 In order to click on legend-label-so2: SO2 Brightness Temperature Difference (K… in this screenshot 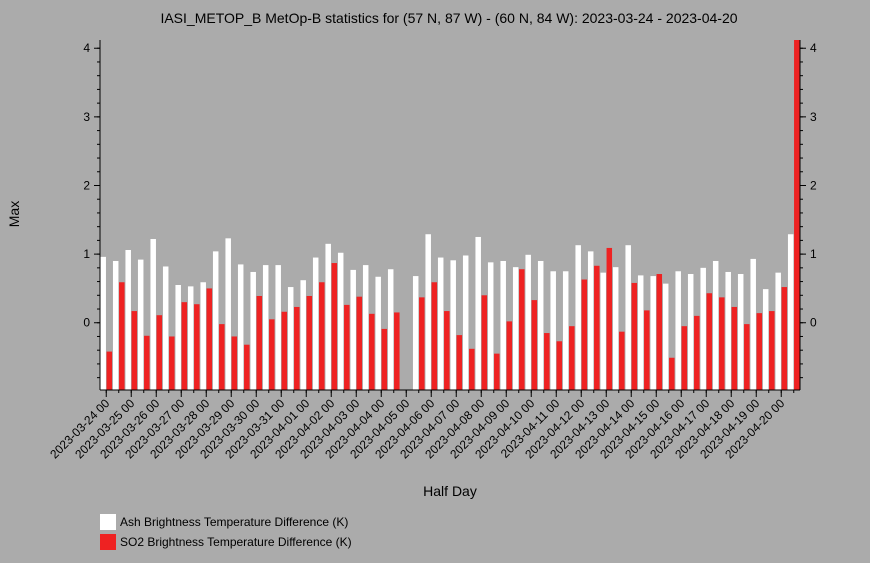, I will do `click(236, 542)`.